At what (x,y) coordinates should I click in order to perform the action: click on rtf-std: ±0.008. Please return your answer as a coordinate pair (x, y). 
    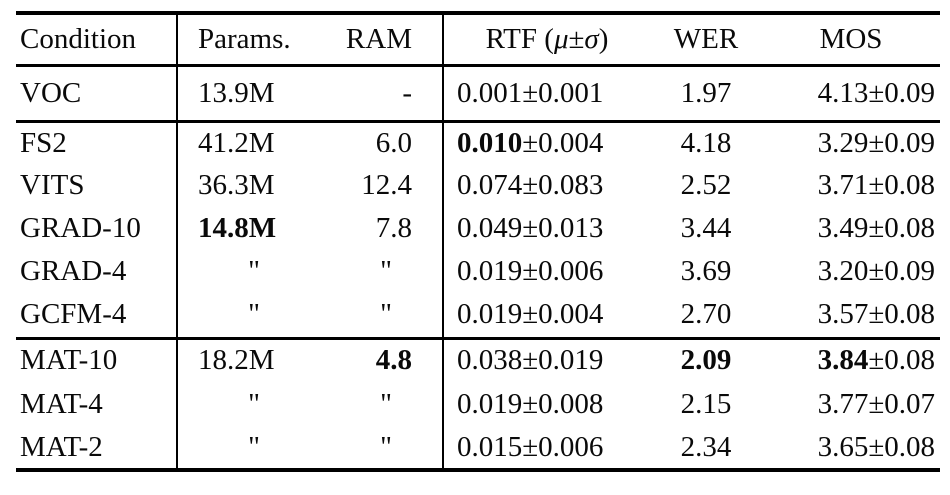
    Looking at the image, I should click on (563, 403).